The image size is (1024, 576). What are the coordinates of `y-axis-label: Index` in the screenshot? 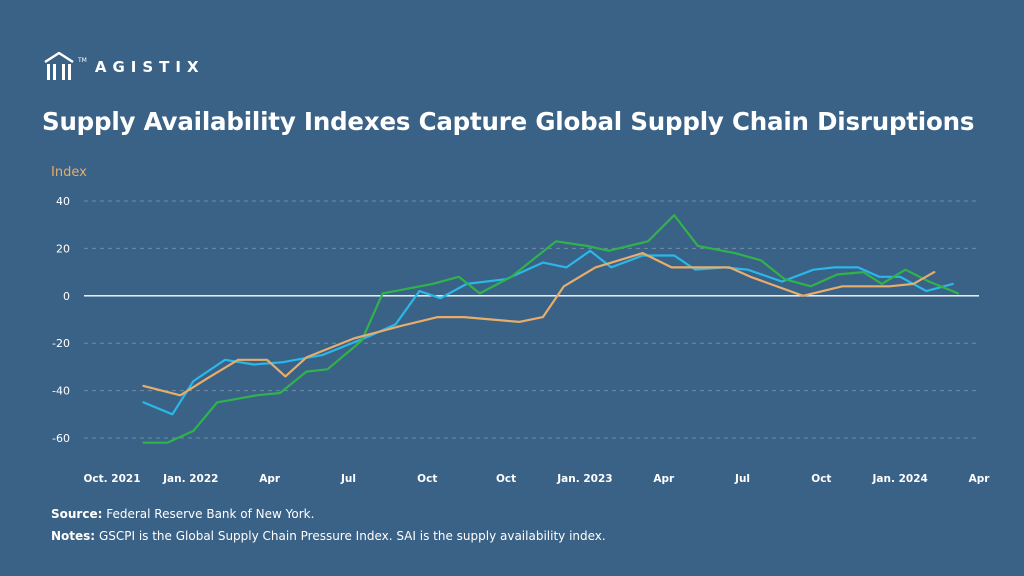 It's located at (69, 172).